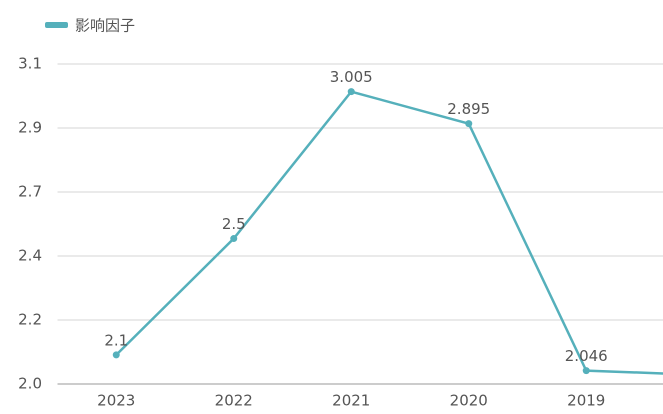  I want to click on data-label: 3.005, so click(351, 77).